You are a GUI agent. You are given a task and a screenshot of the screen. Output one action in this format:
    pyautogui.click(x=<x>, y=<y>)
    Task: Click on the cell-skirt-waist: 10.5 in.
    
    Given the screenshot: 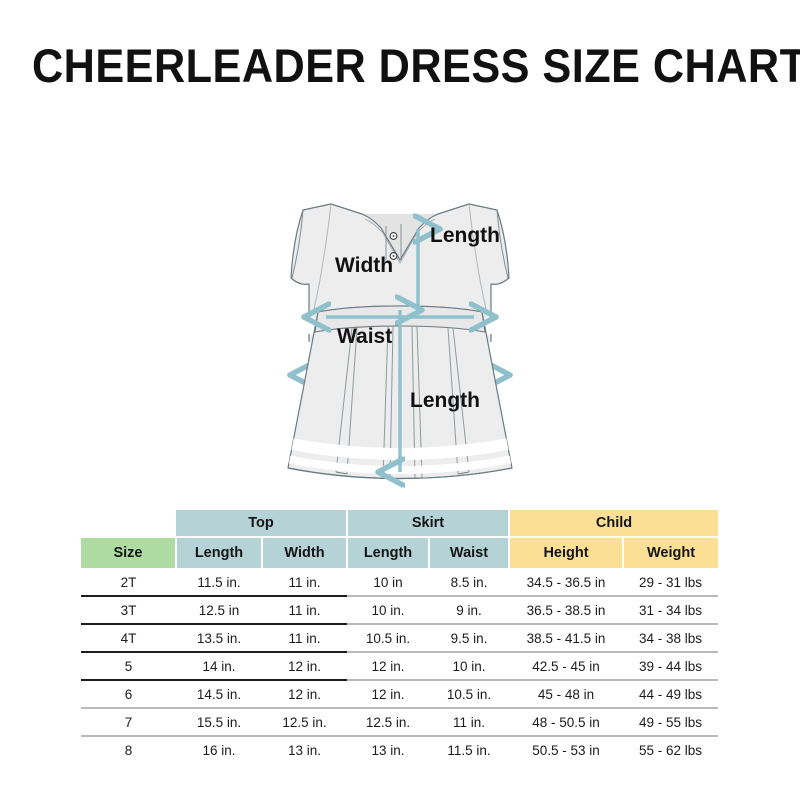 What is the action you would take?
    pyautogui.click(x=469, y=694)
    